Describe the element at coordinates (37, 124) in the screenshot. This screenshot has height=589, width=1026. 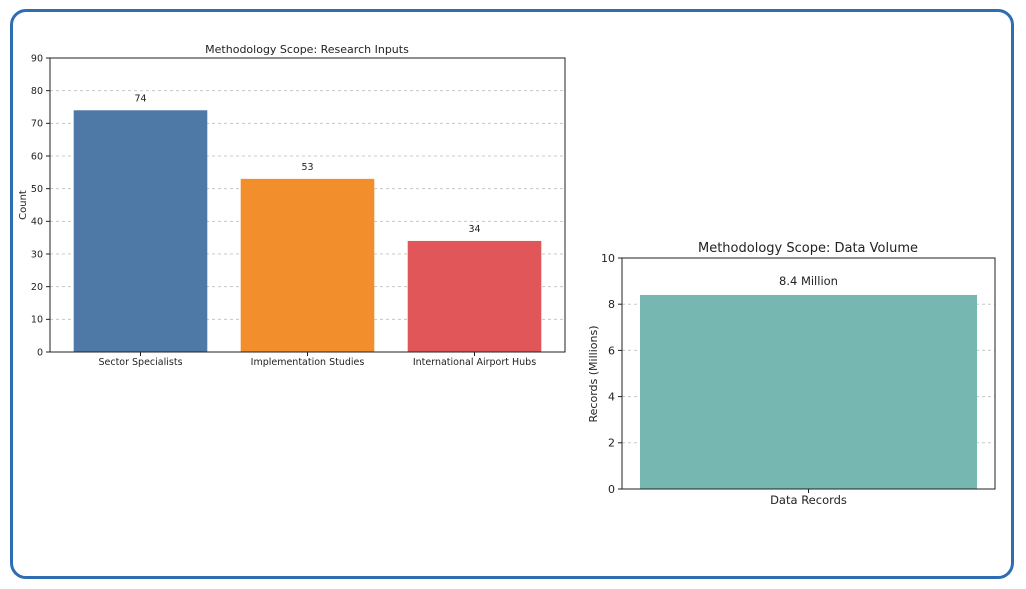
I see `c1-ytick-label: 70` at that location.